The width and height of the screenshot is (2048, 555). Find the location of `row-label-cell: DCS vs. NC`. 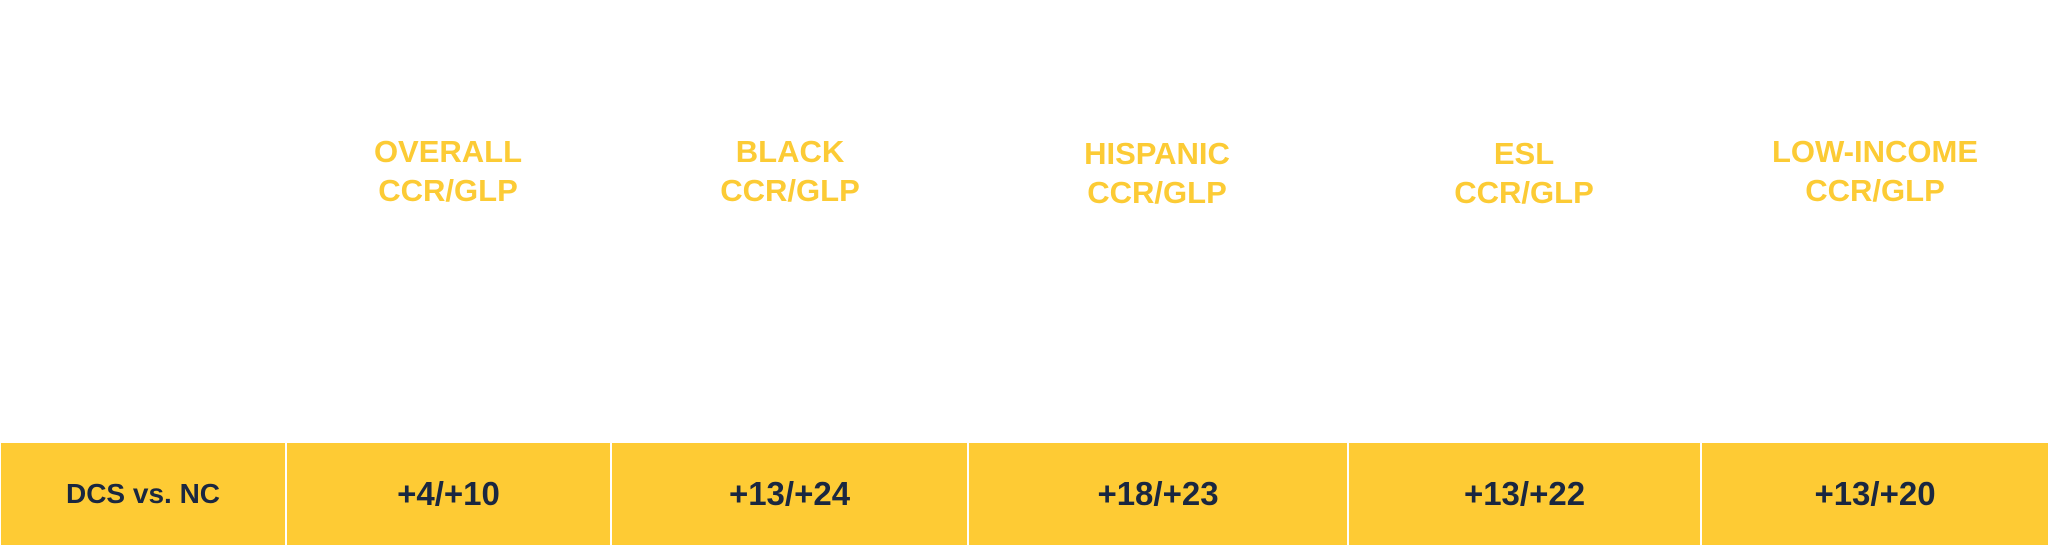

row-label-cell: DCS vs. NC is located at coordinates (143, 494).